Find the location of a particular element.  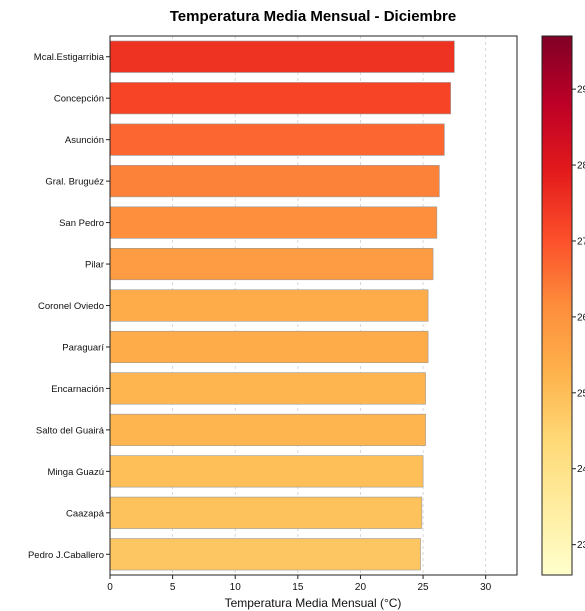

category-label-3: Gral. Bruguéz is located at coordinates (74, 182).